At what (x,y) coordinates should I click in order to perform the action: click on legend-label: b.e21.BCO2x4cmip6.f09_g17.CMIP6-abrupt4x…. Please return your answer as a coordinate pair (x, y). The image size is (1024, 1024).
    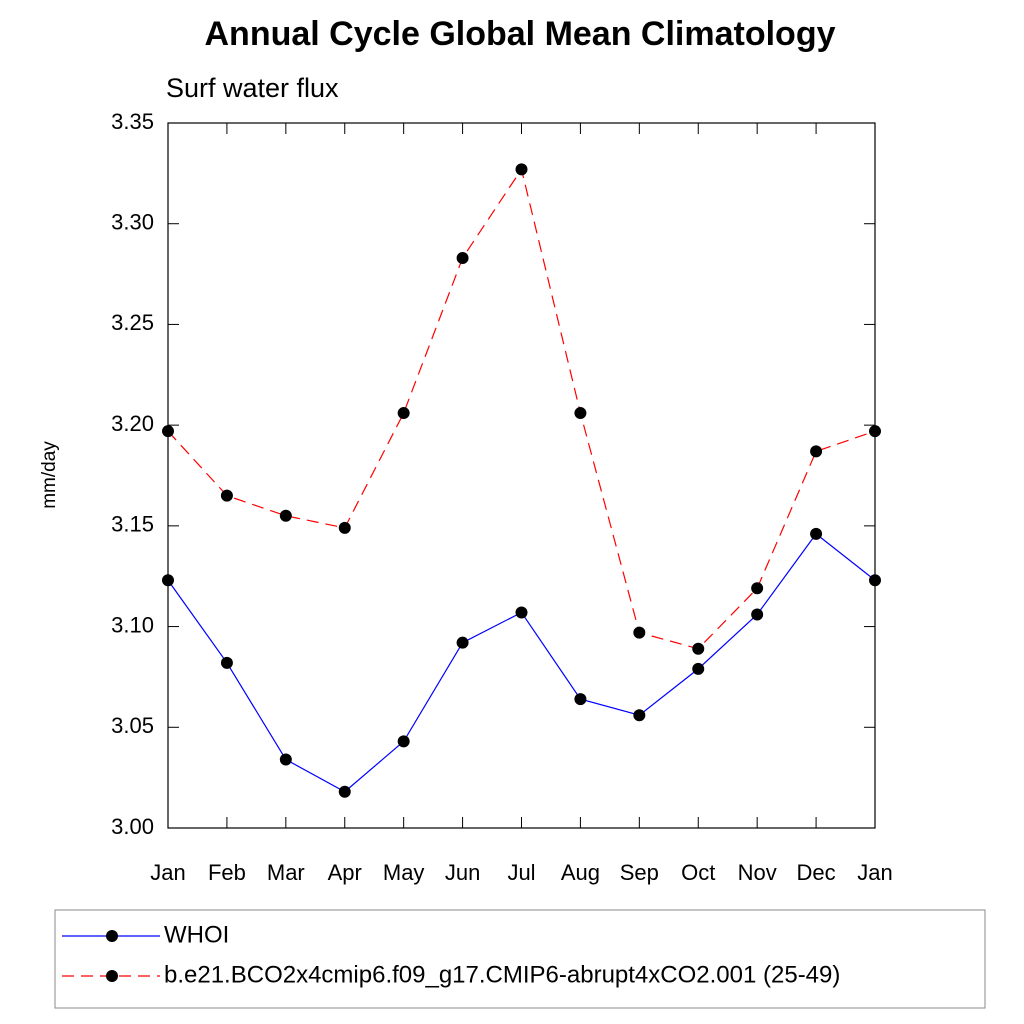
    Looking at the image, I should click on (502, 974).